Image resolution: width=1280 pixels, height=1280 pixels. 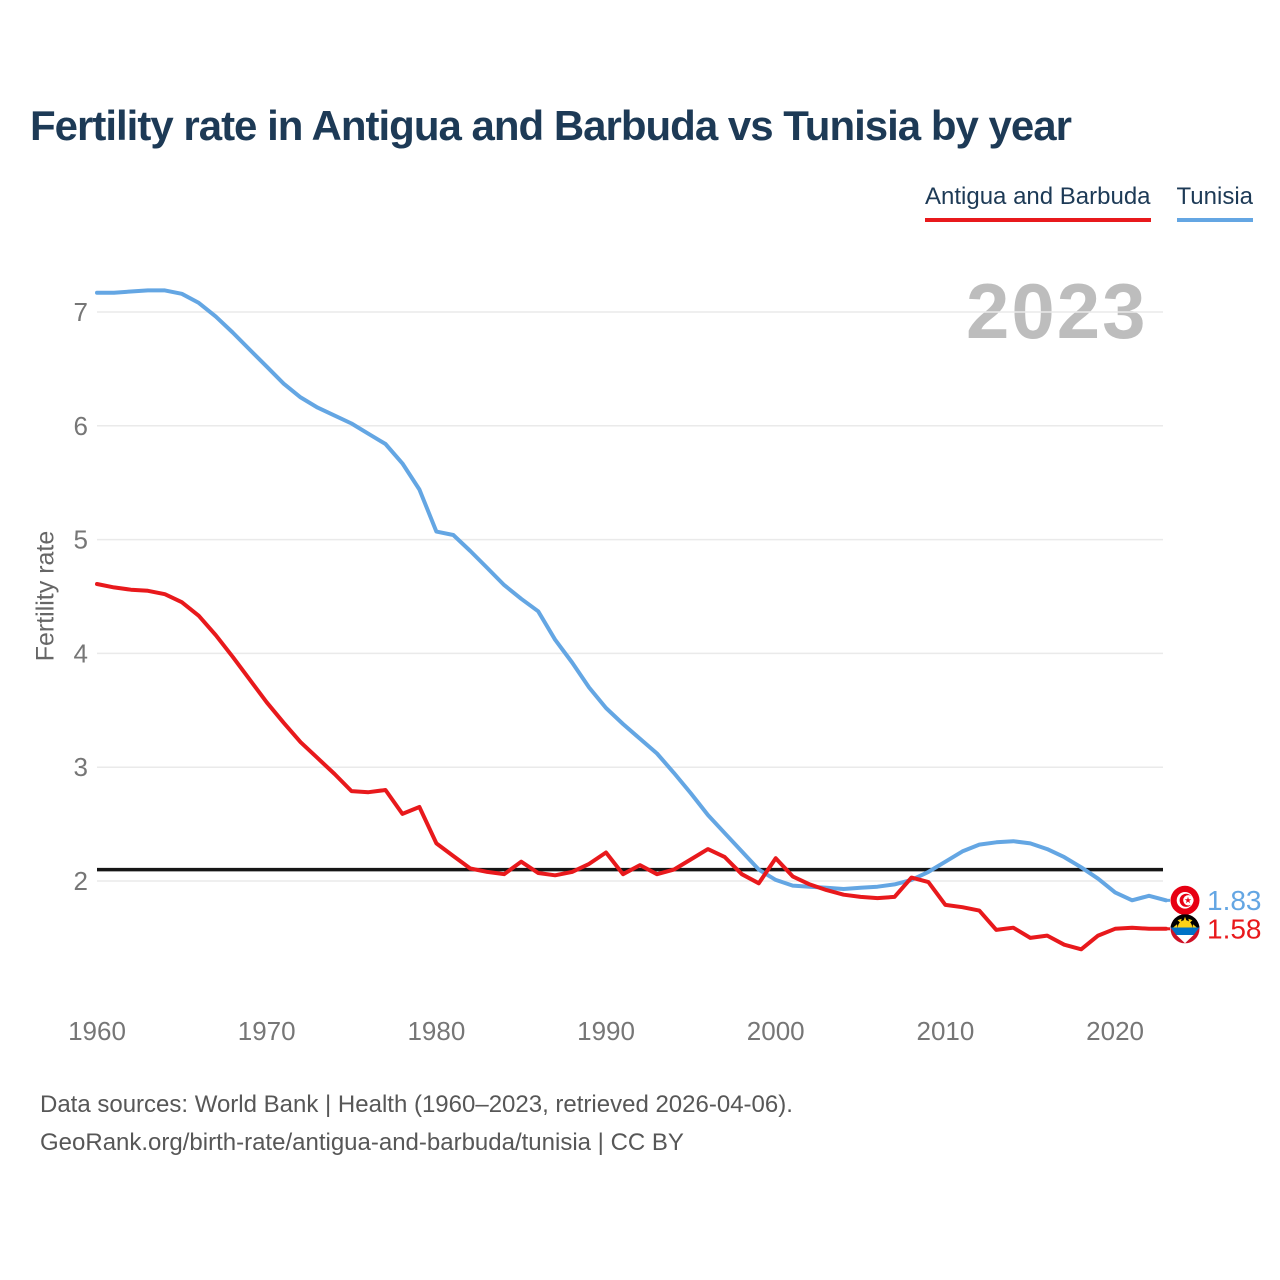 What do you see at coordinates (1185, 900) in the screenshot?
I see `tunisia-flag-icon` at bounding box center [1185, 900].